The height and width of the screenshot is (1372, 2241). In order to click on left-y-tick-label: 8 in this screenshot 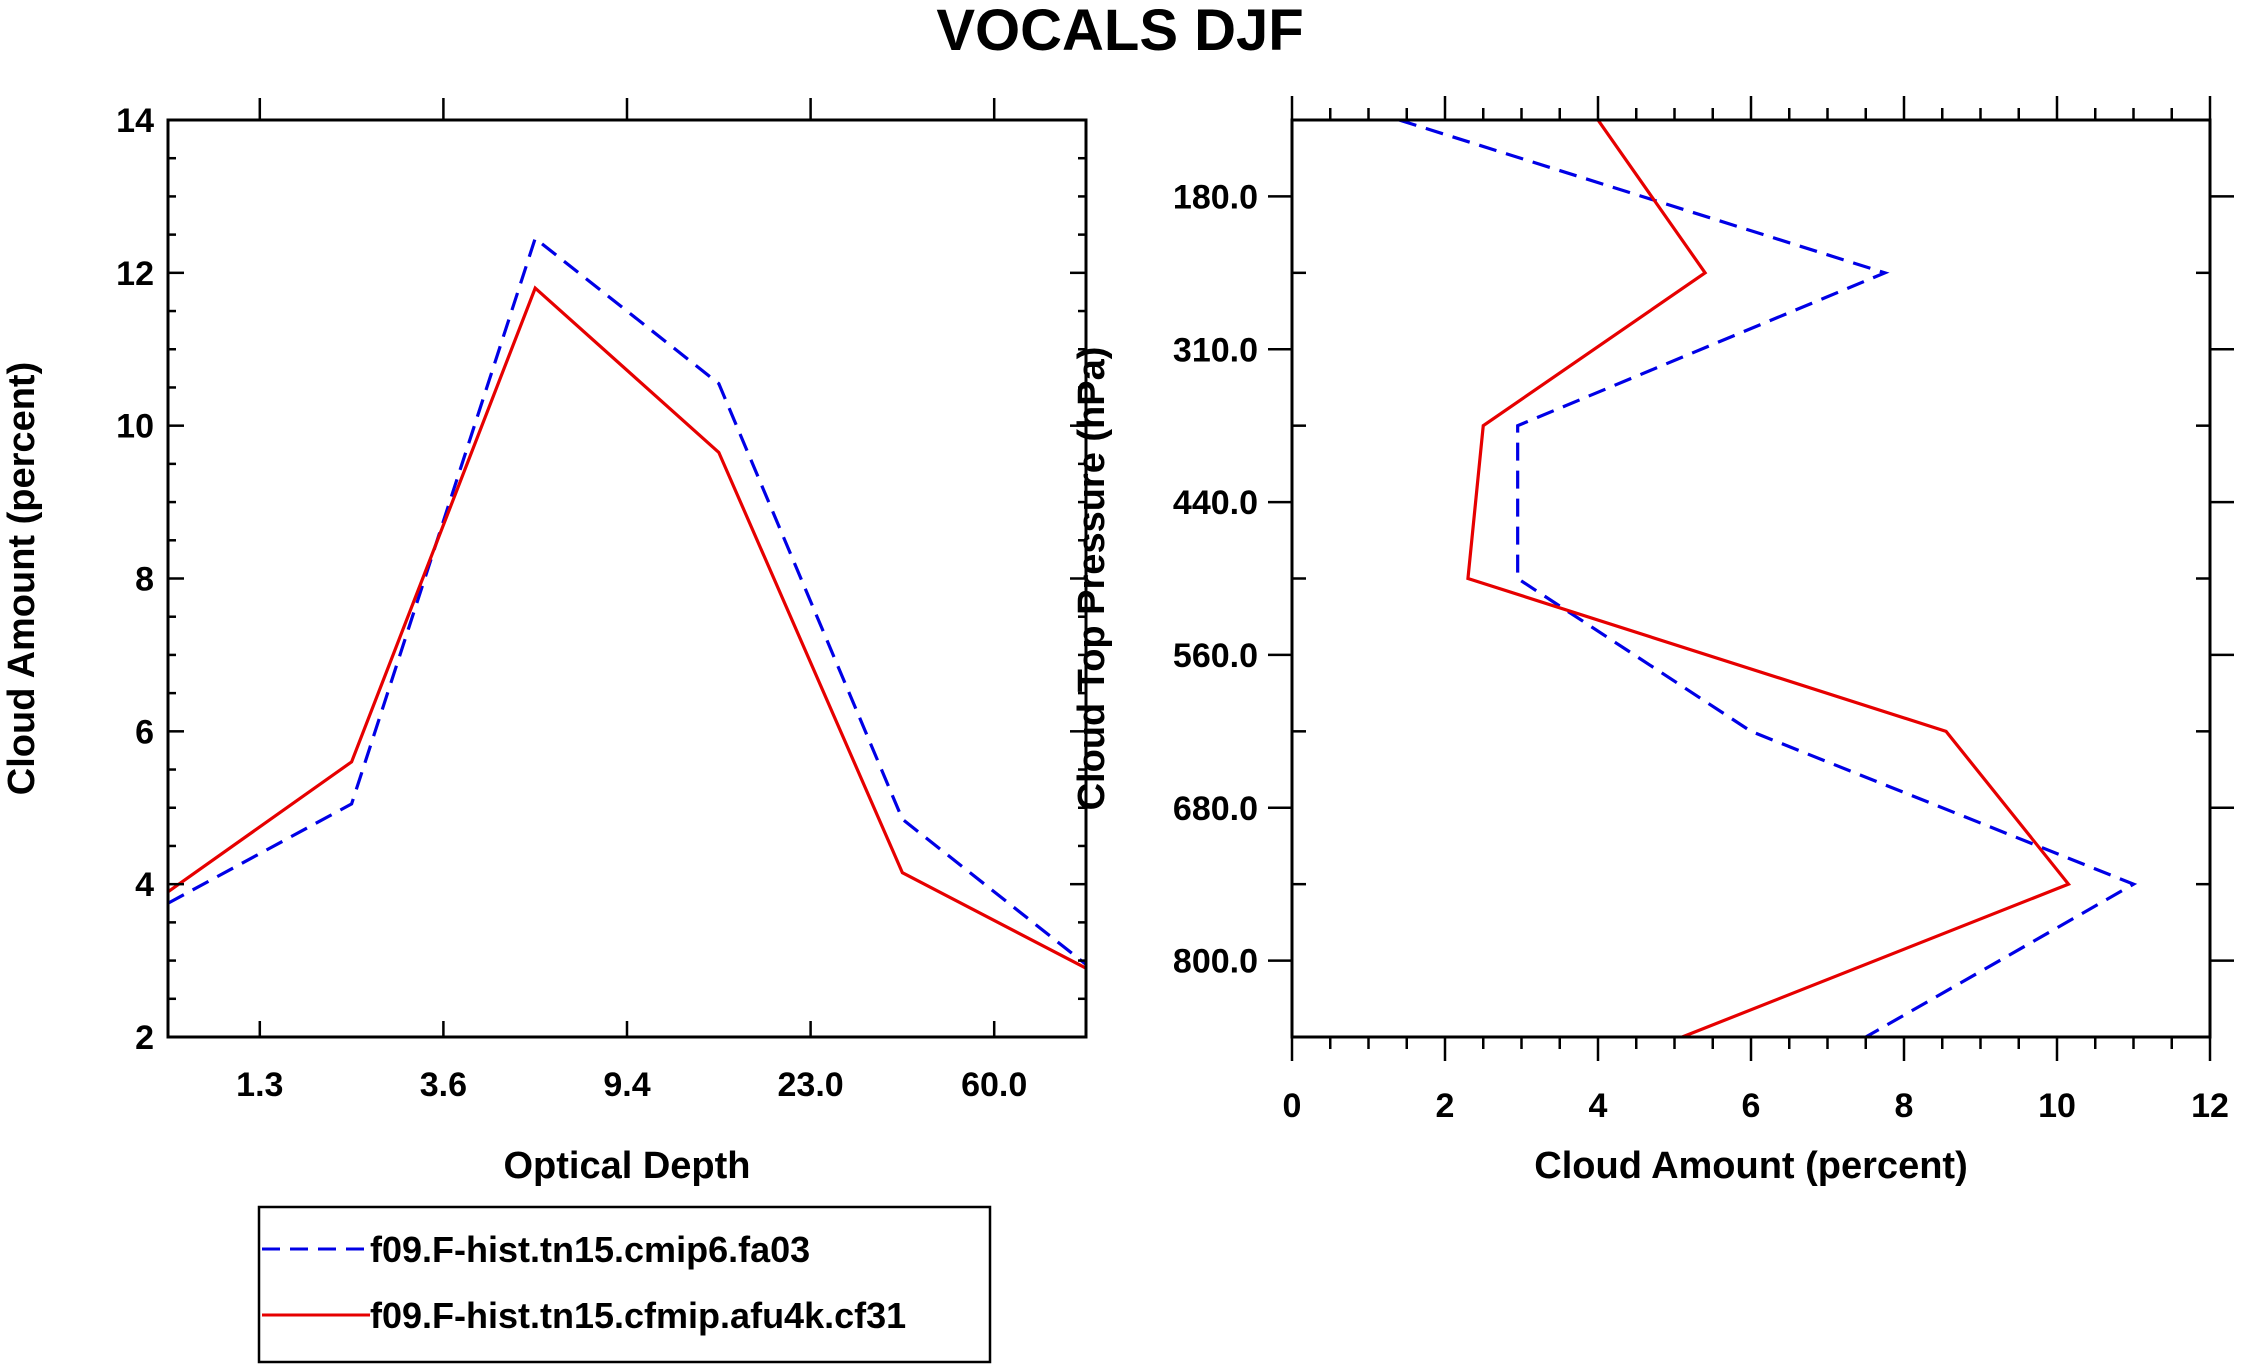, I will do `click(144, 580)`.